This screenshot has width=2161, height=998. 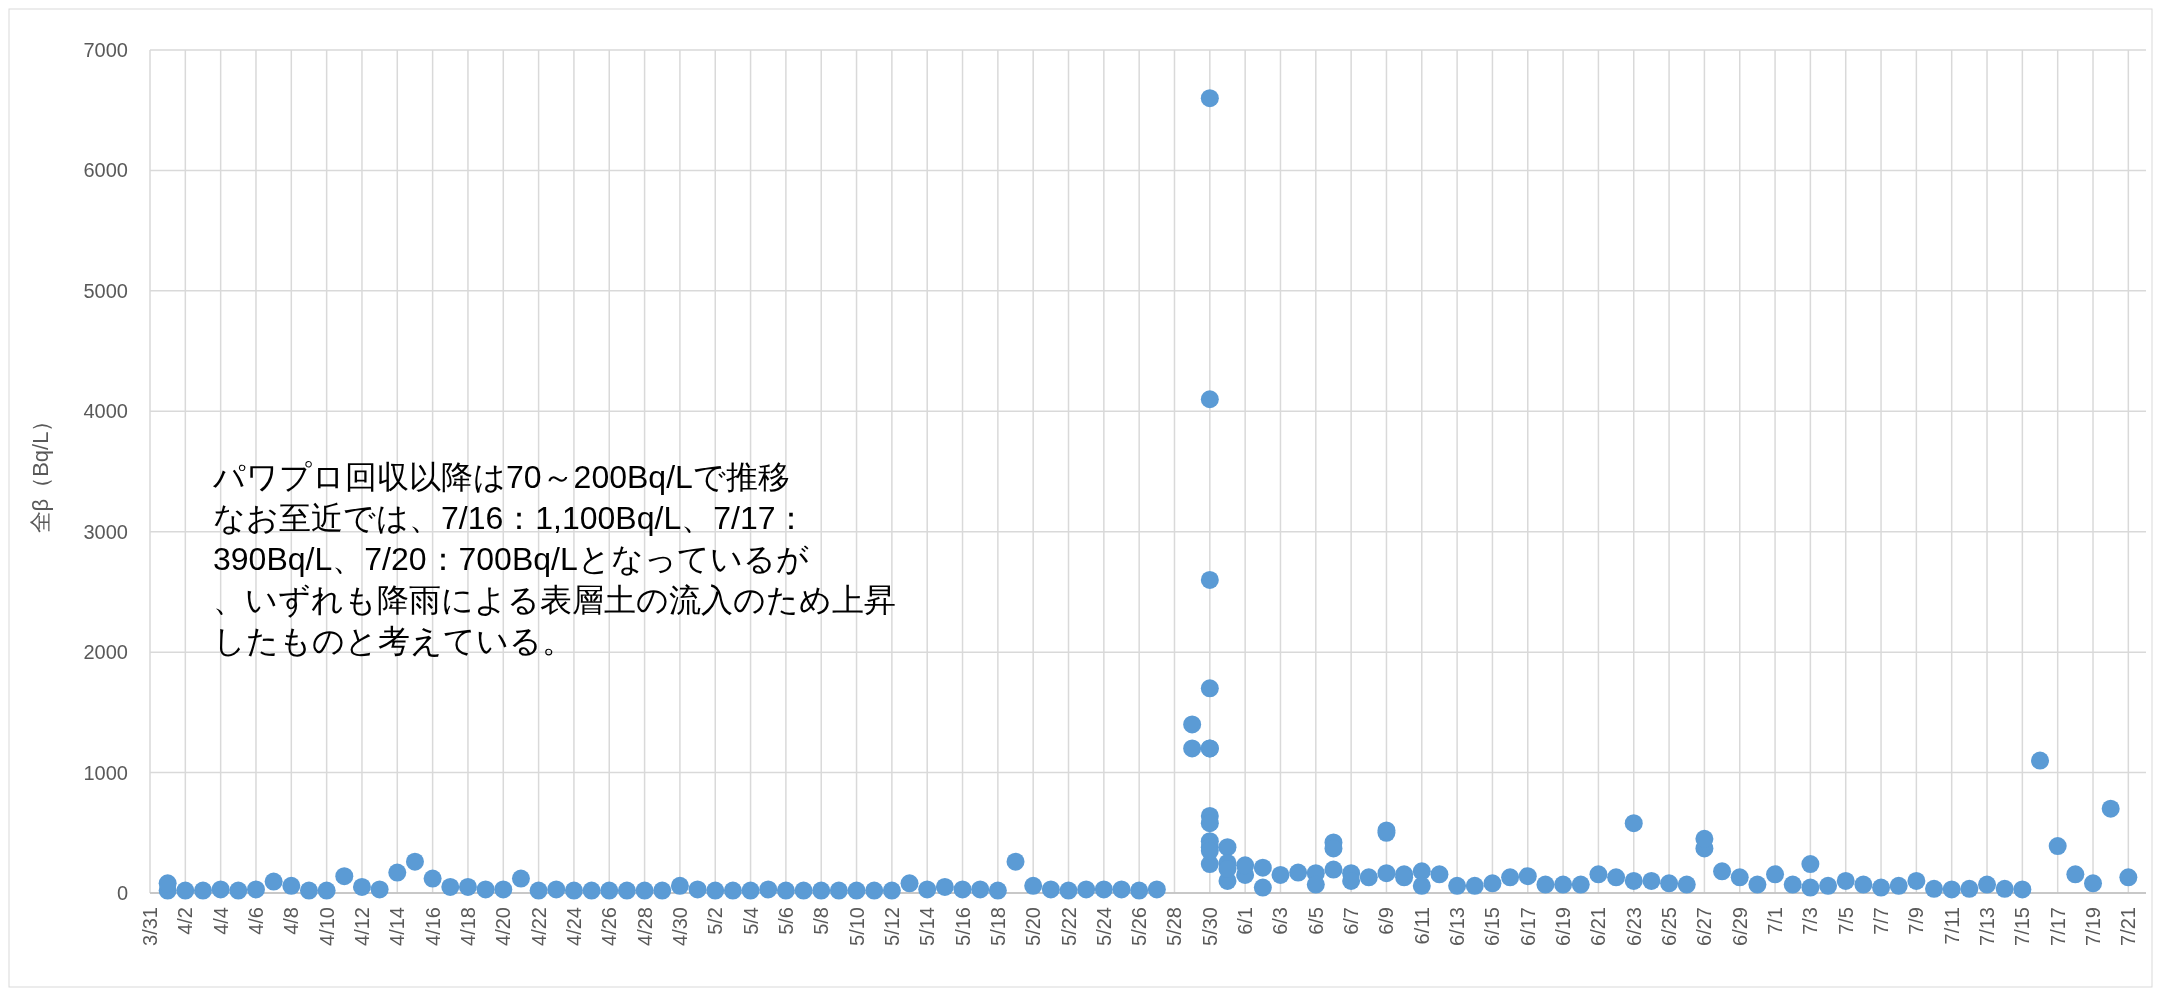 I want to click on annotation: 390Bq/L、7/20：700Bq/Lとなっているが, so click(x=511, y=559).